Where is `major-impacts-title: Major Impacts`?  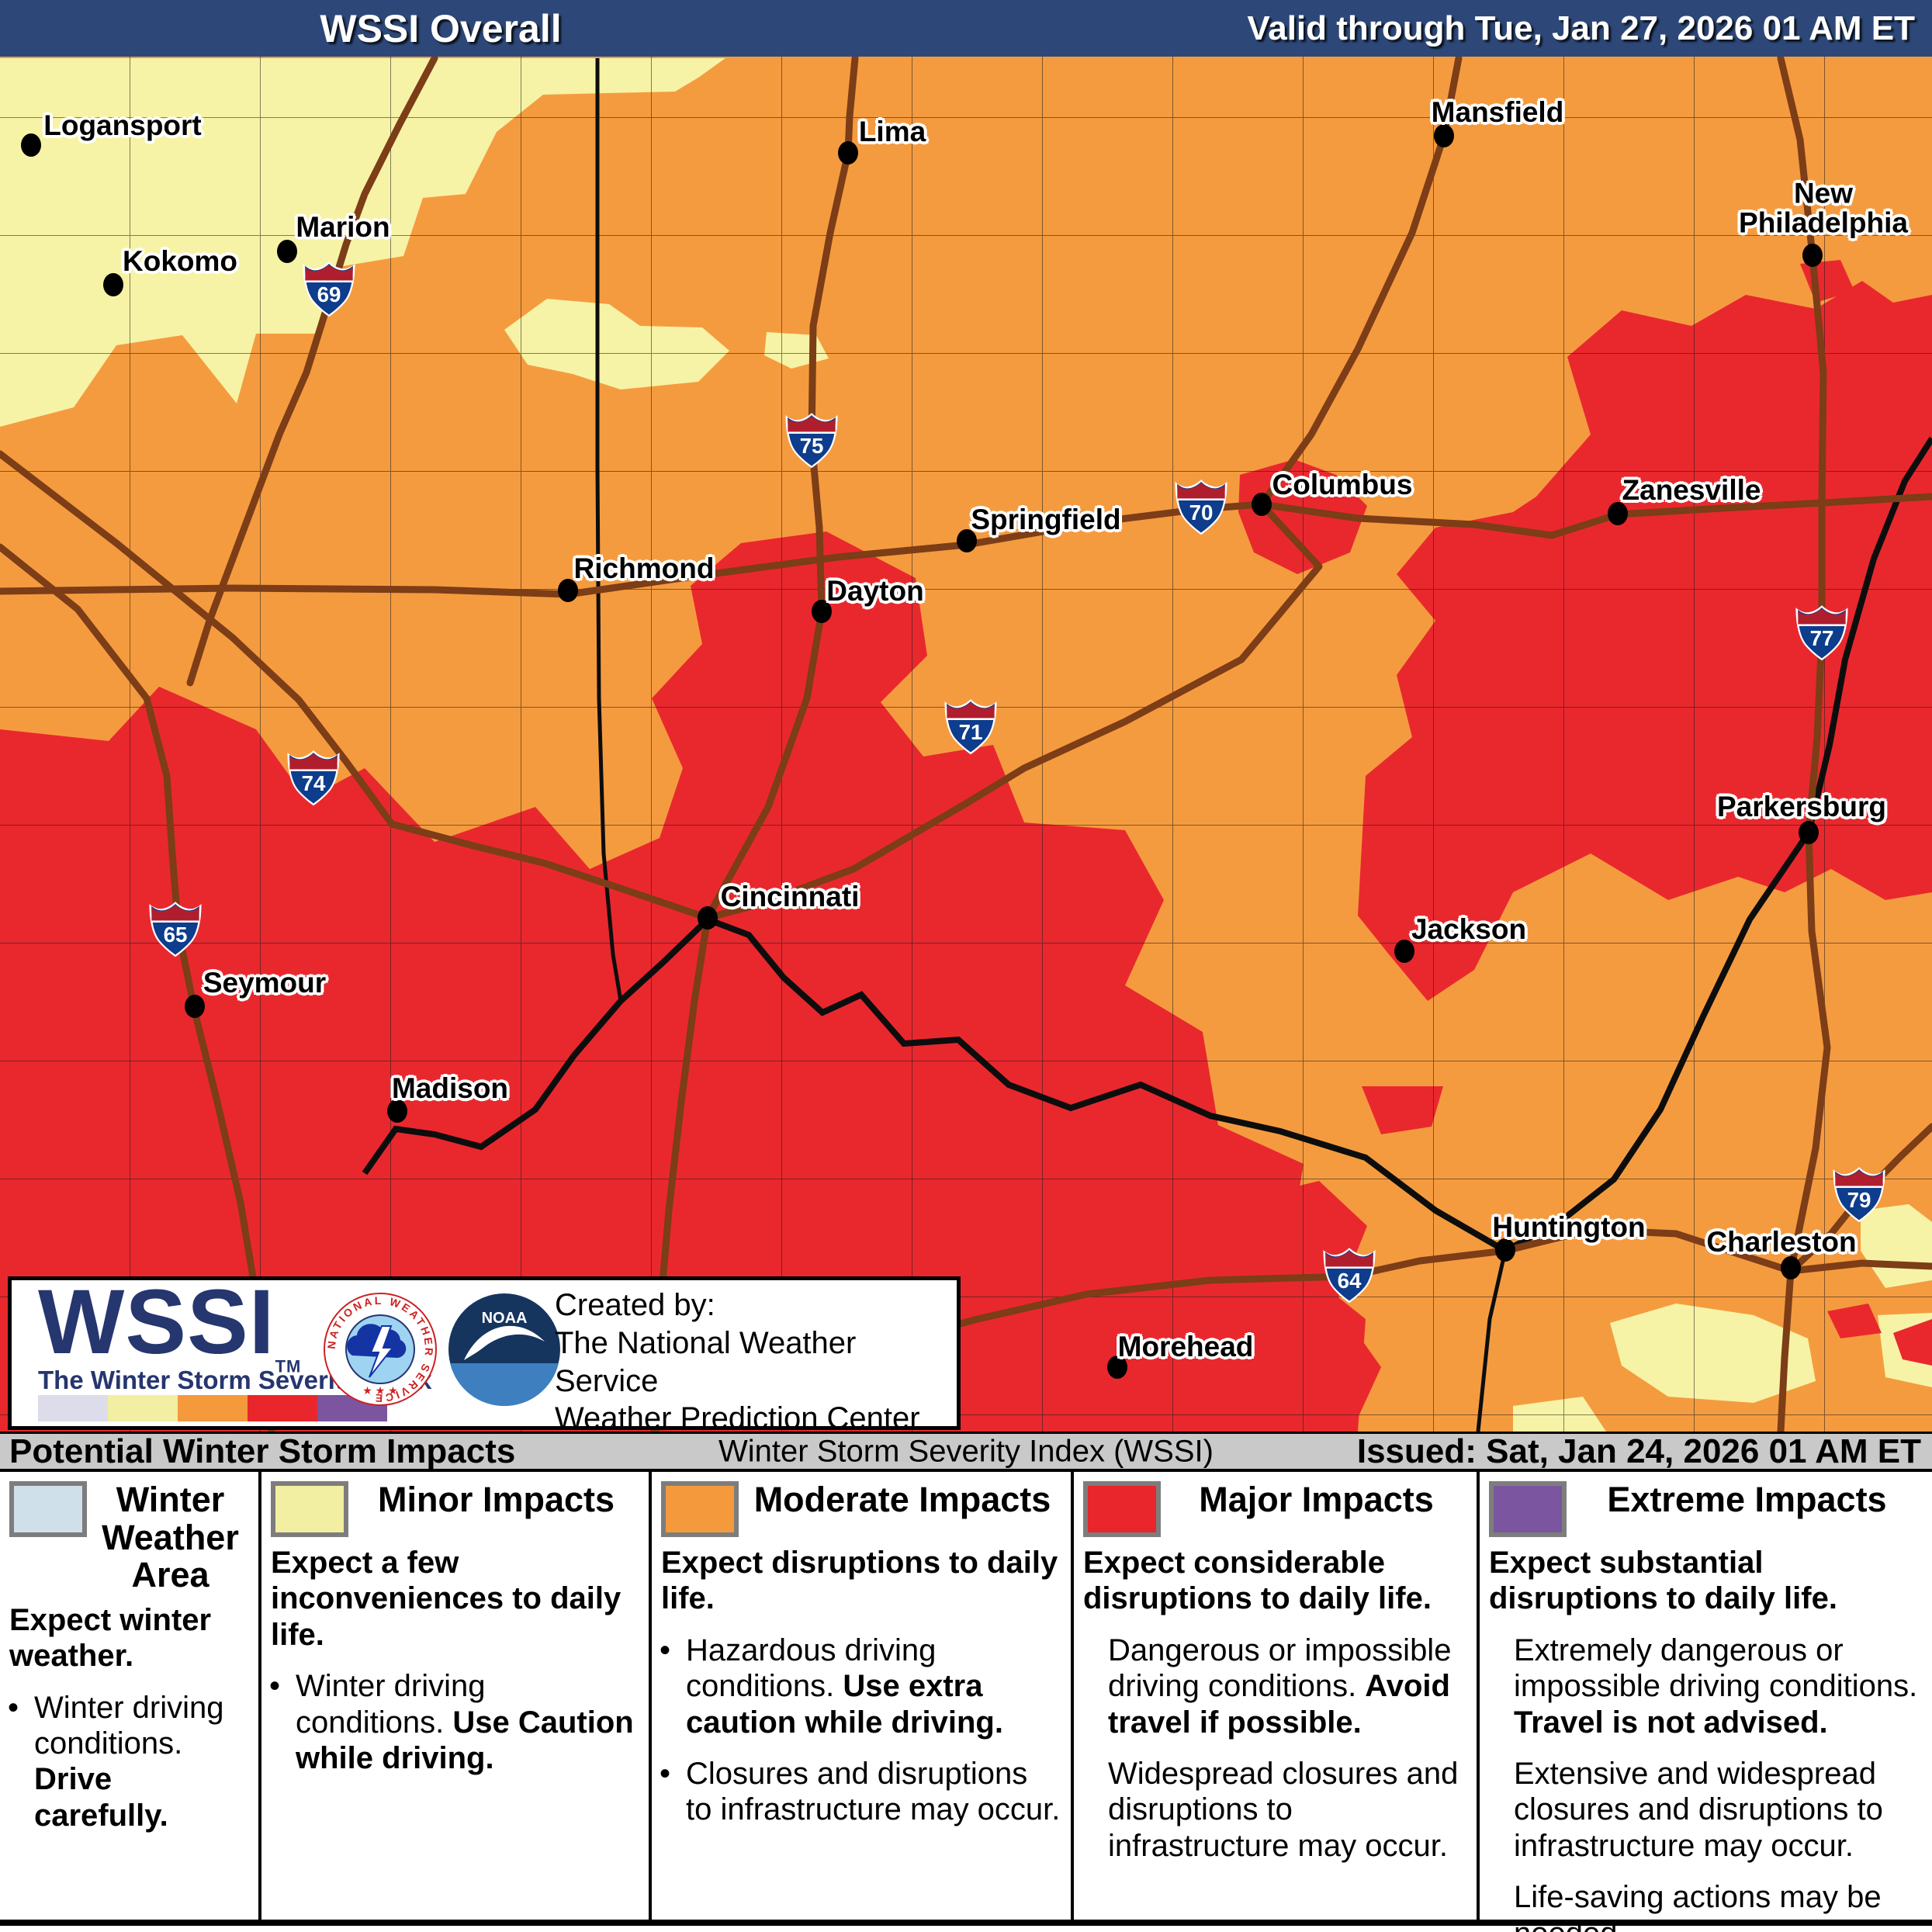
major-impacts-title: Major Impacts is located at coordinates (1316, 1499).